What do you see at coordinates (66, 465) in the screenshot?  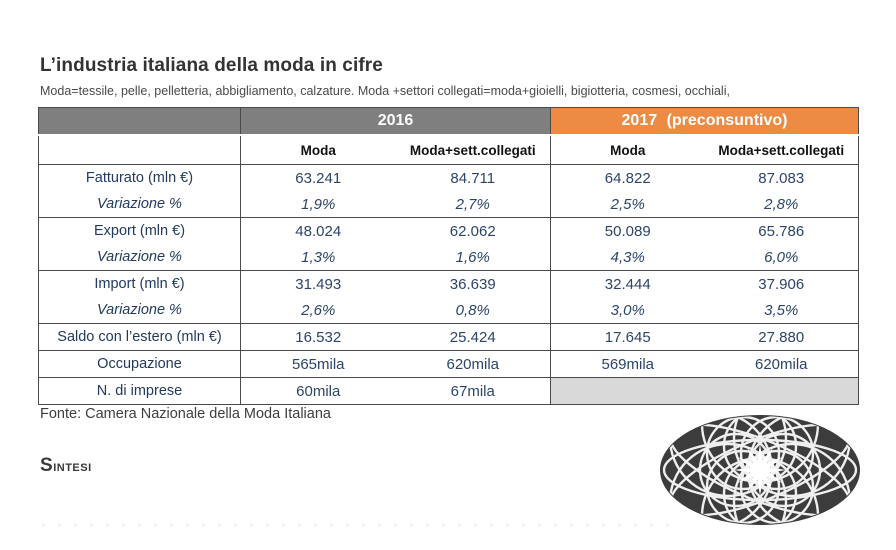 I see `section-heading-sintesi: Sintesi` at bounding box center [66, 465].